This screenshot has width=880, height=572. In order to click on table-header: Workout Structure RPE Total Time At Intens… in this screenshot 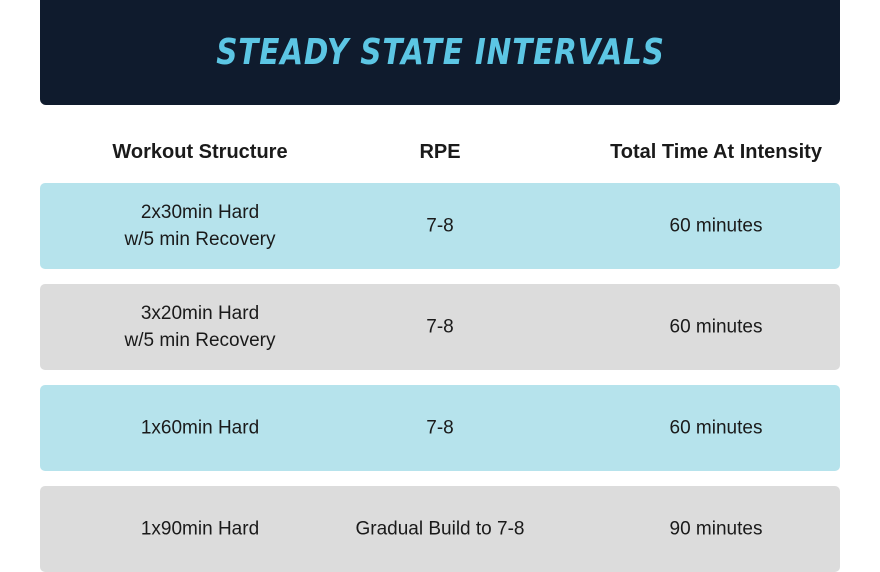, I will do `click(440, 152)`.